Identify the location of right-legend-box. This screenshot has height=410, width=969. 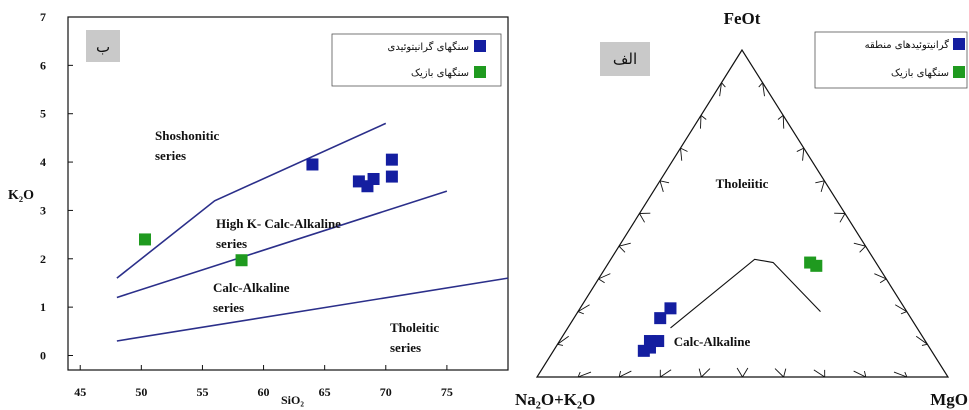
(891, 60).